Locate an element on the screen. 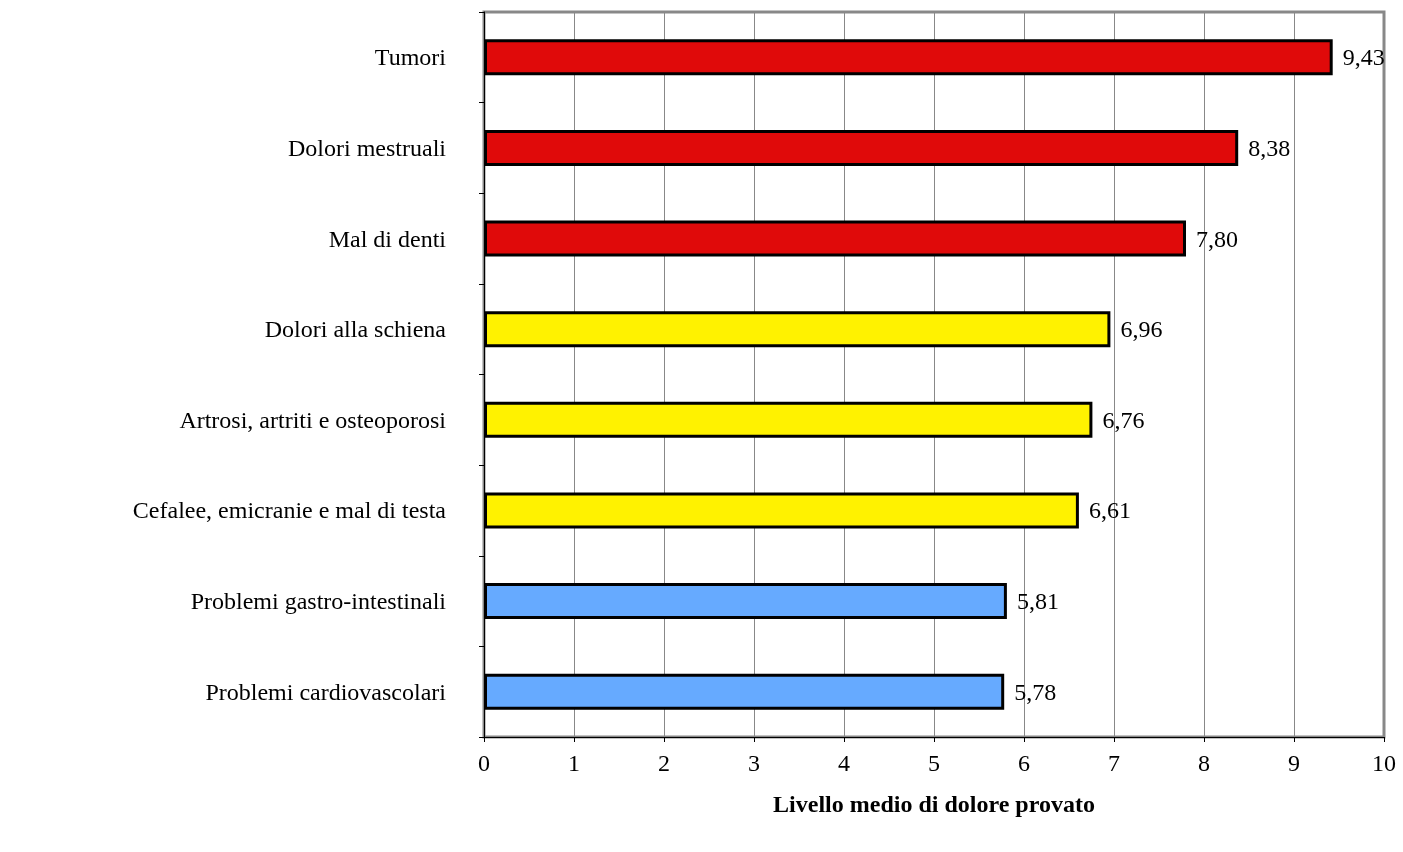  y-tick-label: Dolori alla schiena is located at coordinates (355, 329).